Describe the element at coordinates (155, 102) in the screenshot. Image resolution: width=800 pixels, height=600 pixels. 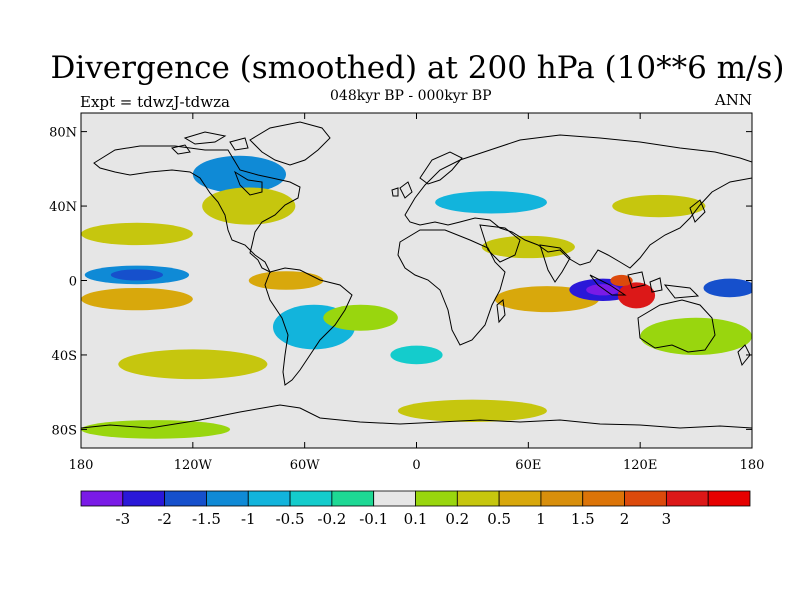
I see `experiment-label: Expt = tdwzJ-tdwza` at that location.